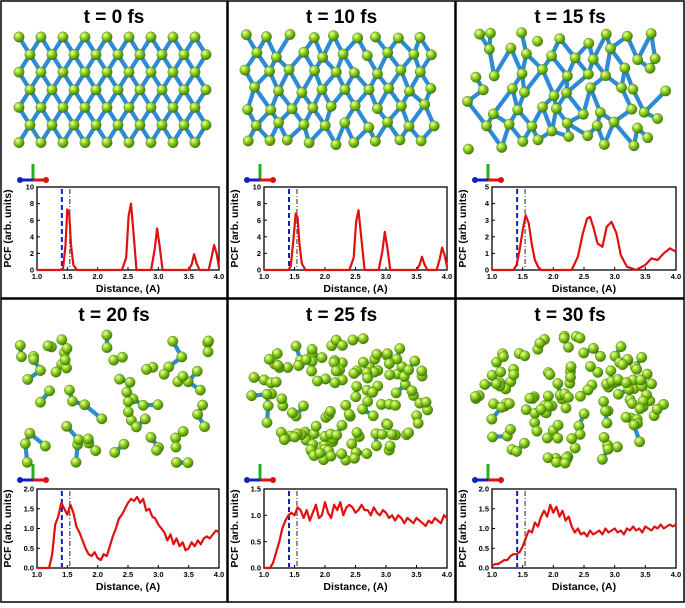 Image resolution: width=685 pixels, height=608 pixels. I want to click on y-tick-label: 0, so click(259, 270).